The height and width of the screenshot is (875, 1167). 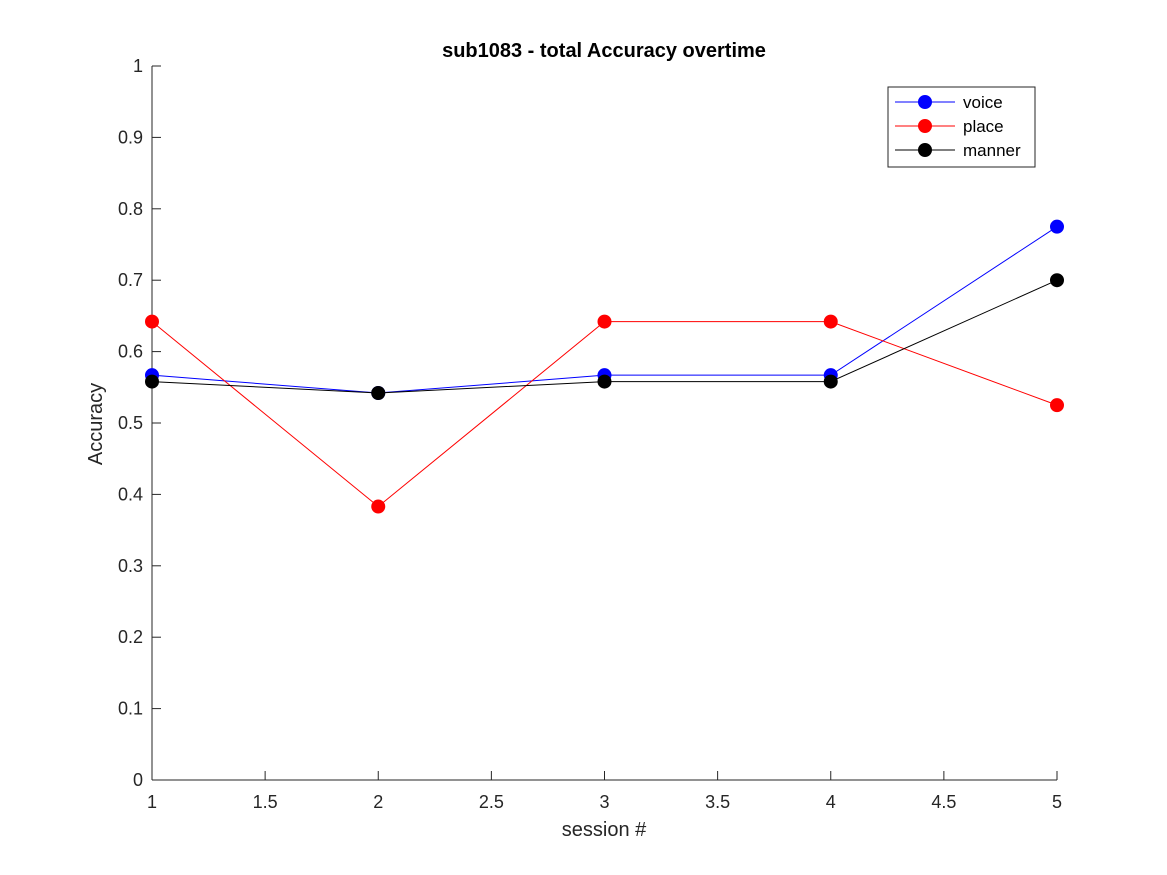 I want to click on y-tick-label: 0.1, so click(x=130, y=709).